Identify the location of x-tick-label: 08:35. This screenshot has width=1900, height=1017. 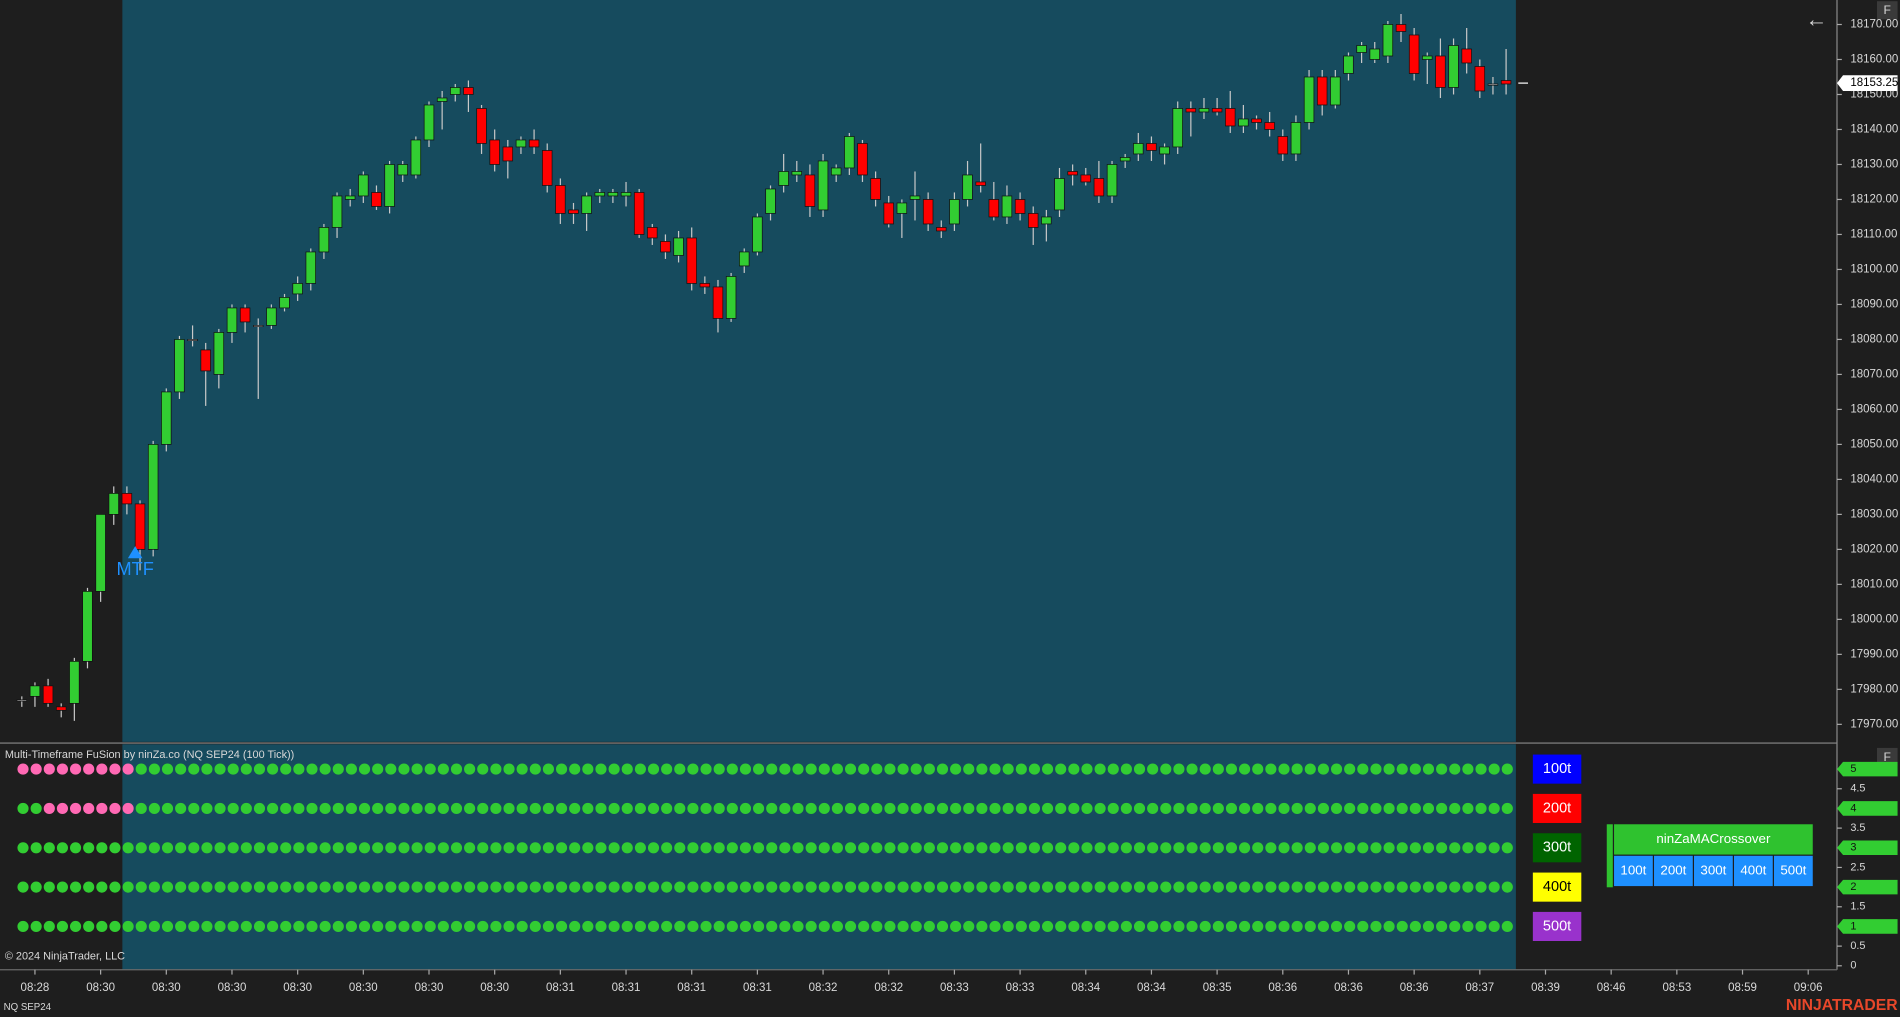
(1217, 988).